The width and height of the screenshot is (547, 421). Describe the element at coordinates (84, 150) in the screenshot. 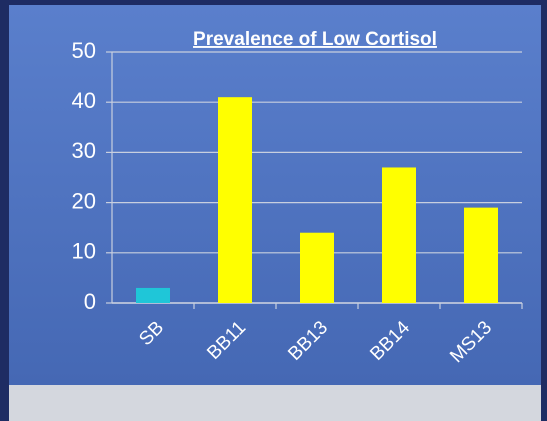

I see `y-tick-label: 30` at that location.